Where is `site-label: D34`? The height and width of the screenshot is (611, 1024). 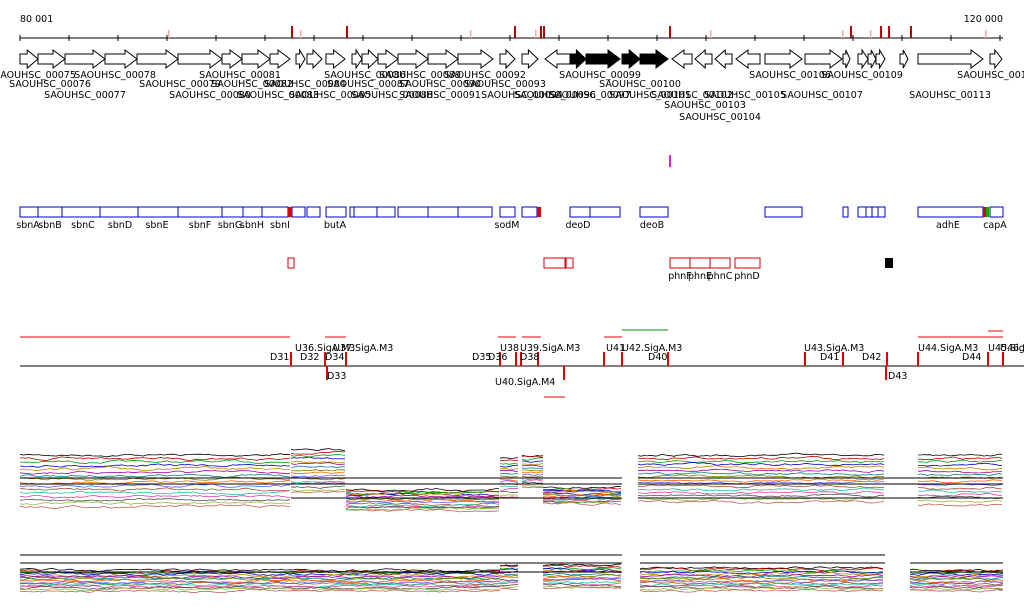
site-label: D34 is located at coordinates (334, 357).